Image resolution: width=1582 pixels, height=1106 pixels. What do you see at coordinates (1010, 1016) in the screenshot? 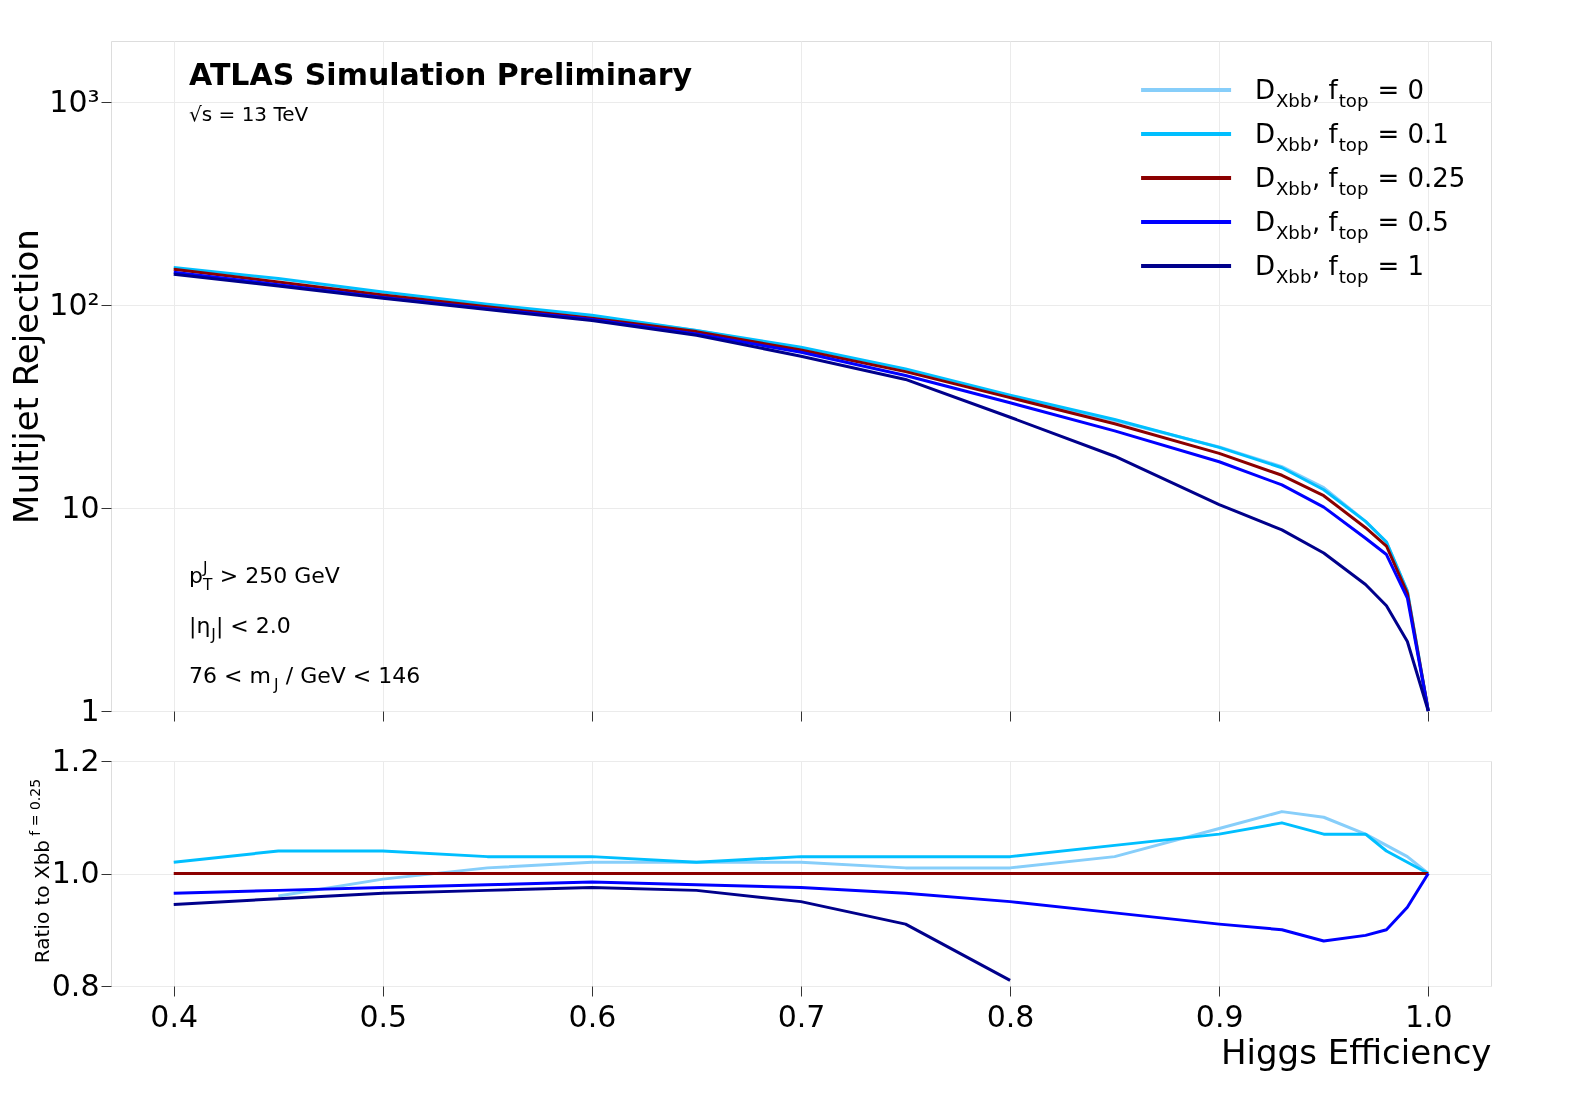
I see `x-tick-label: 0.8` at bounding box center [1010, 1016].